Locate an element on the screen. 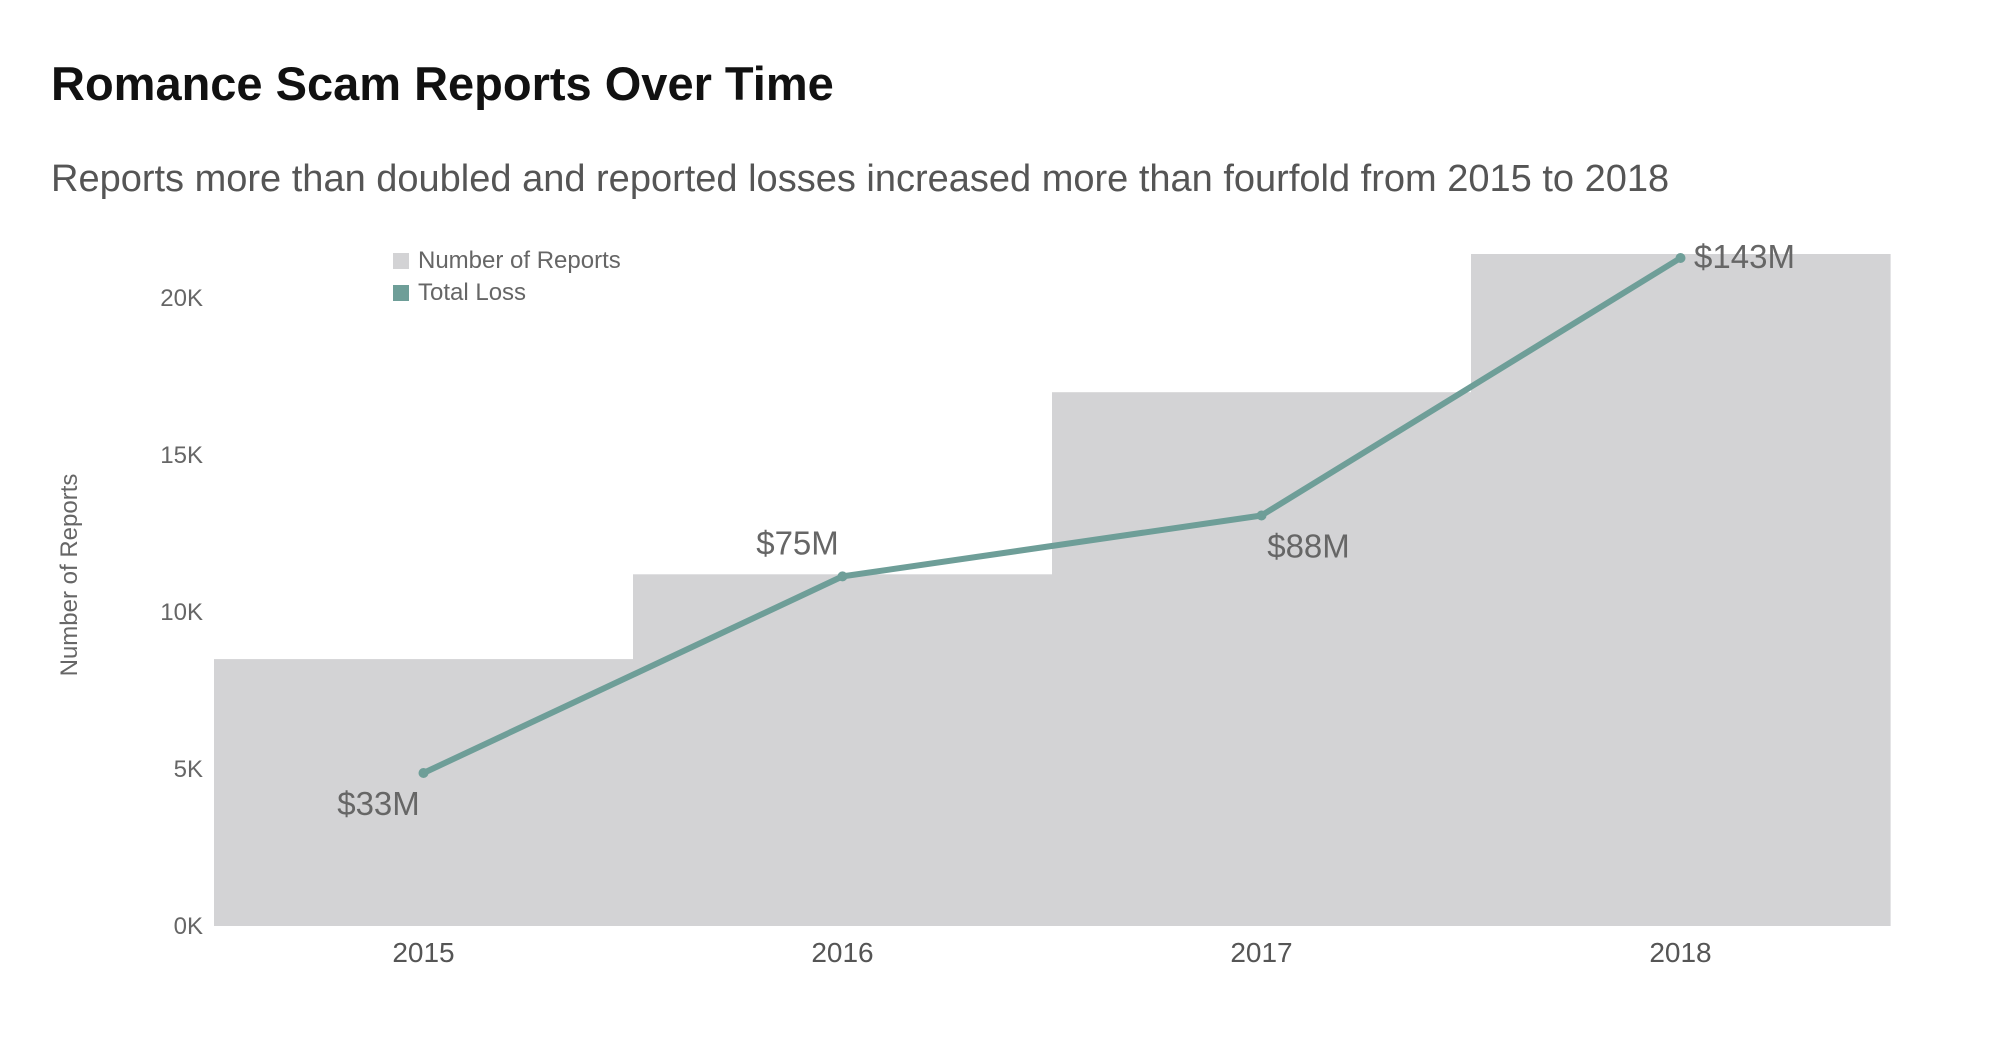 The width and height of the screenshot is (1990, 1041). x-tick-label: 2017 is located at coordinates (1261, 952).